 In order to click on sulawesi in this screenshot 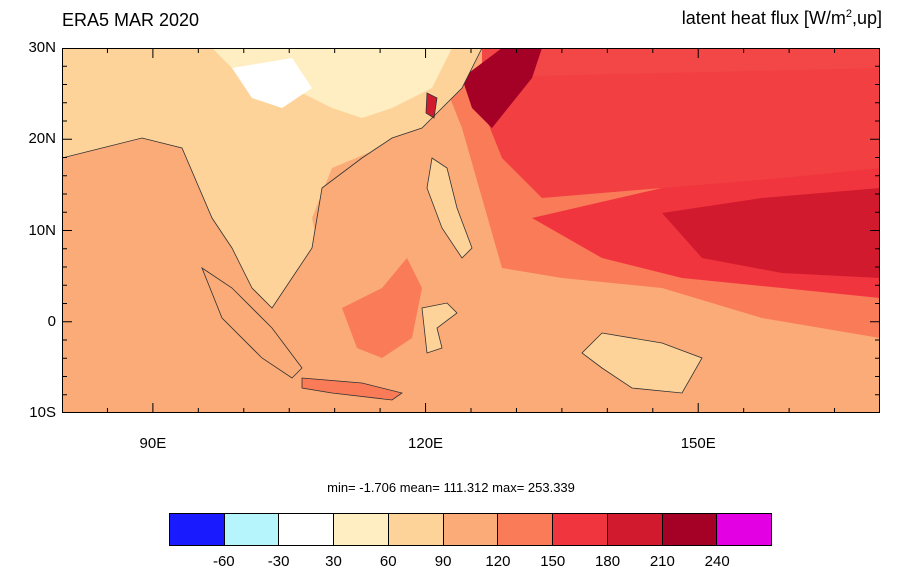, I will do `click(439, 328)`.